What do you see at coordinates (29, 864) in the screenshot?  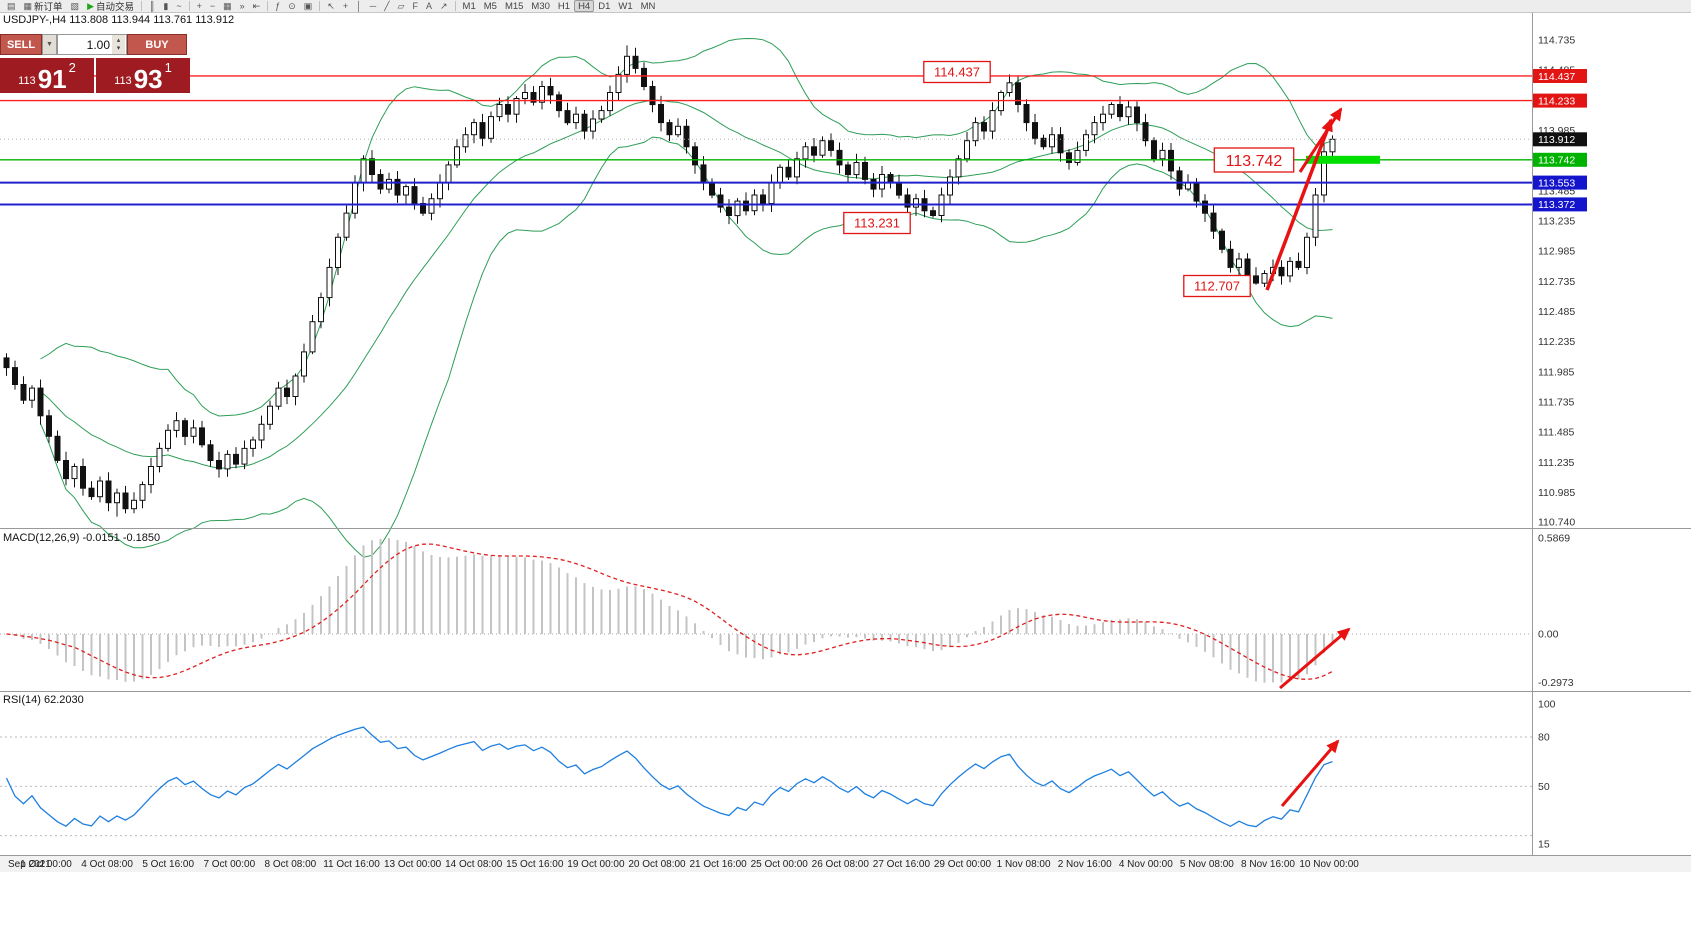 I see `time-axis-label: Sep 2021` at bounding box center [29, 864].